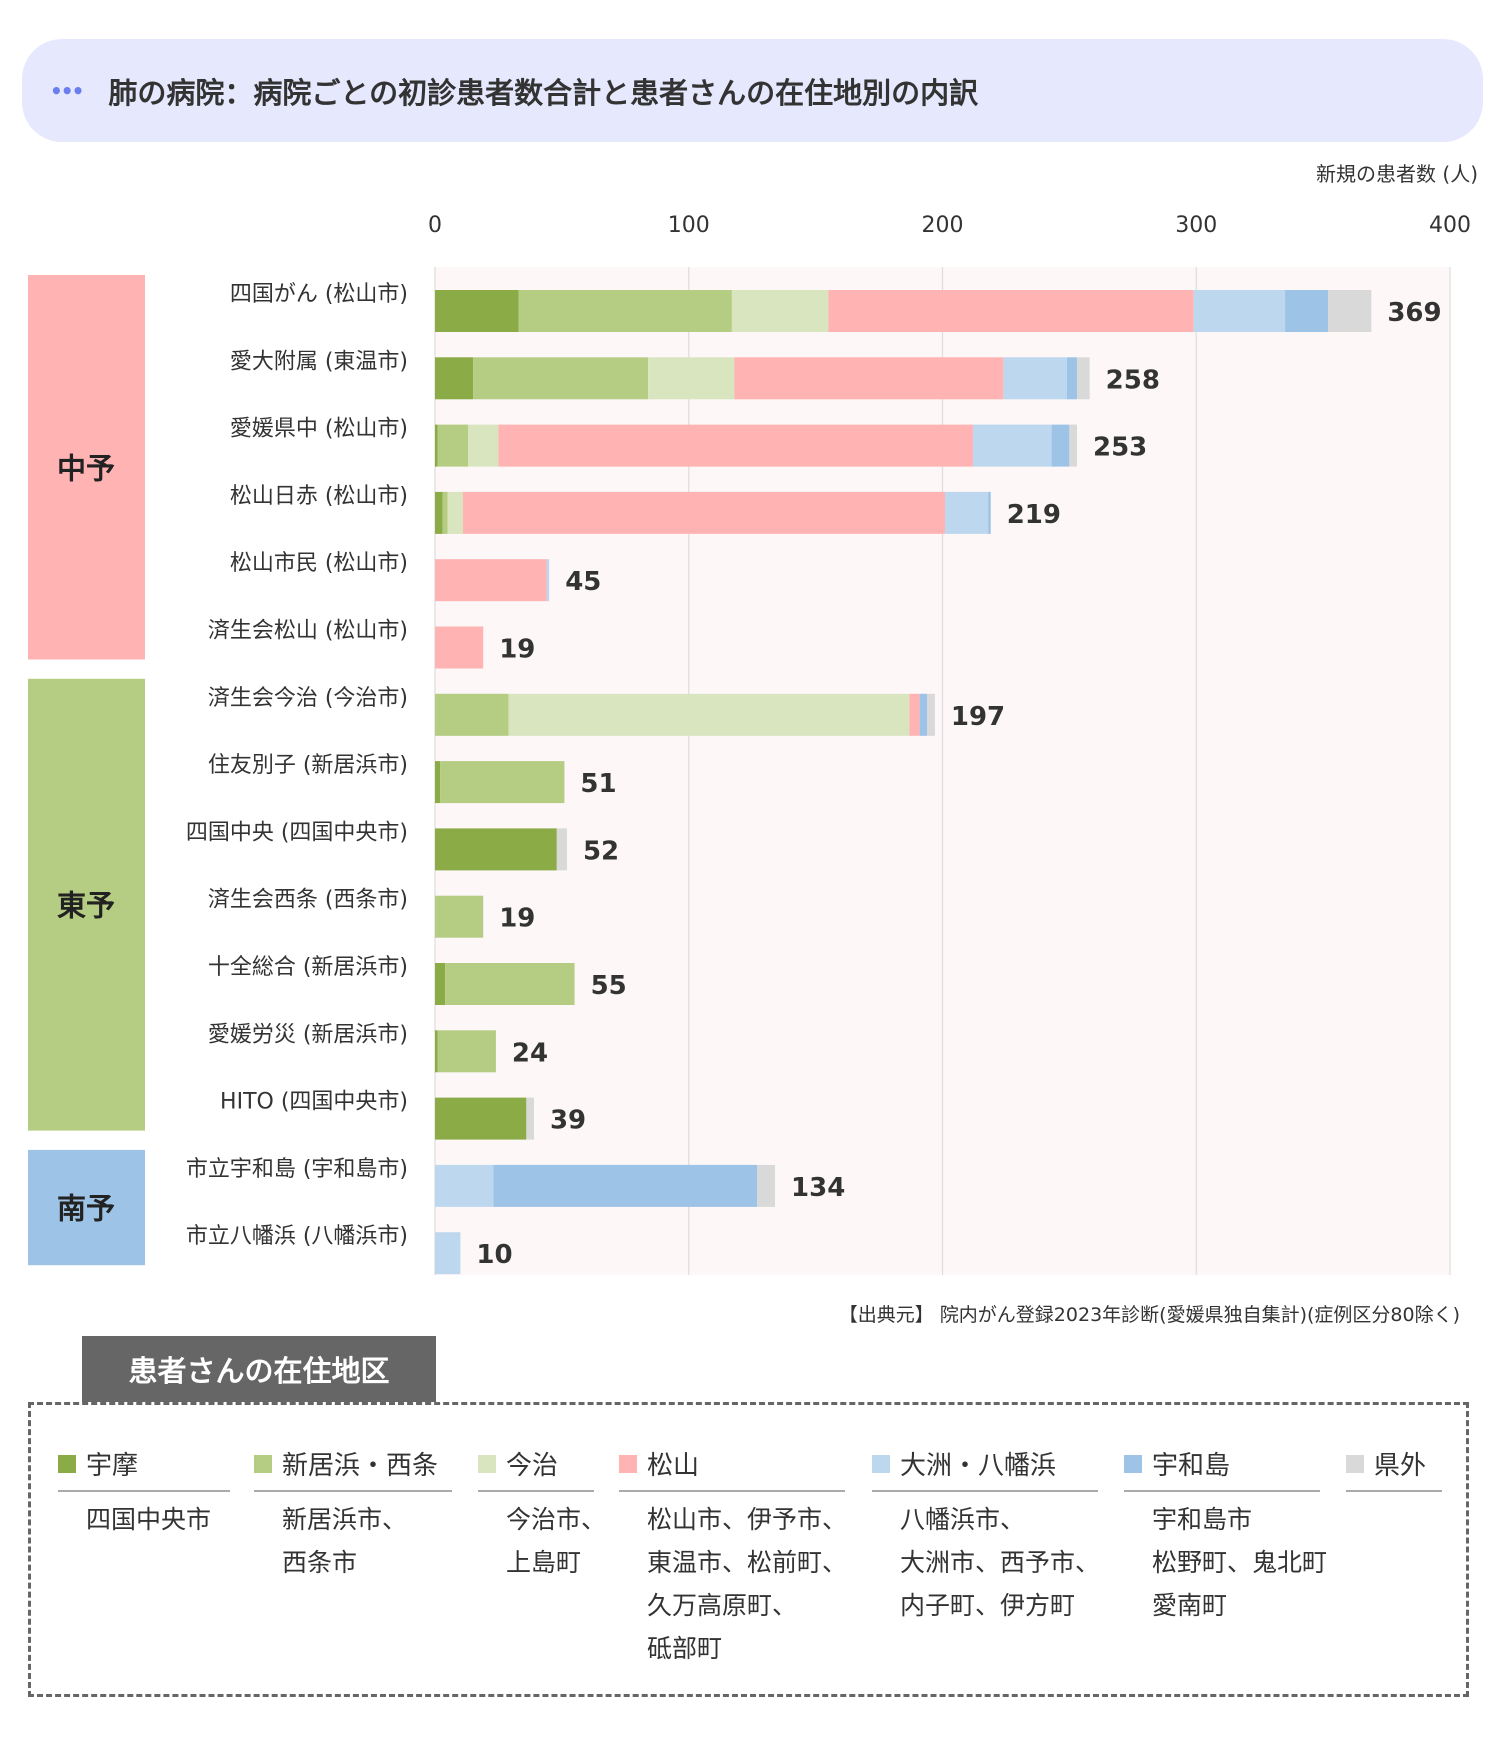  Describe the element at coordinates (308, 631) in the screenshot. I see `category-label: 済生会松山 (松山市)` at that location.